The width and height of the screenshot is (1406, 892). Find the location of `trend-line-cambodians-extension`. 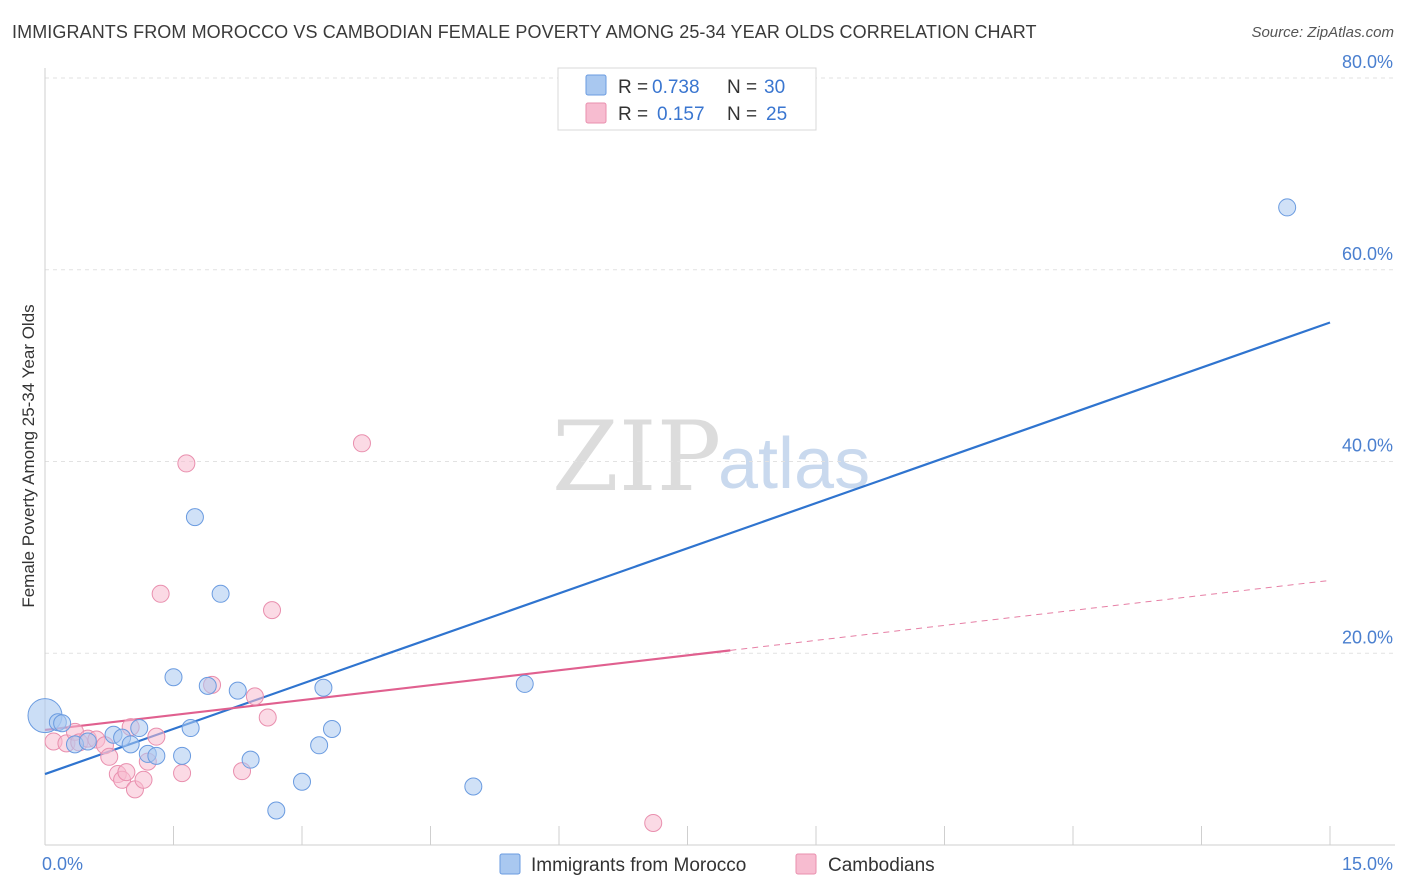

trend-line-cambodians-extension is located at coordinates (1030, 615).